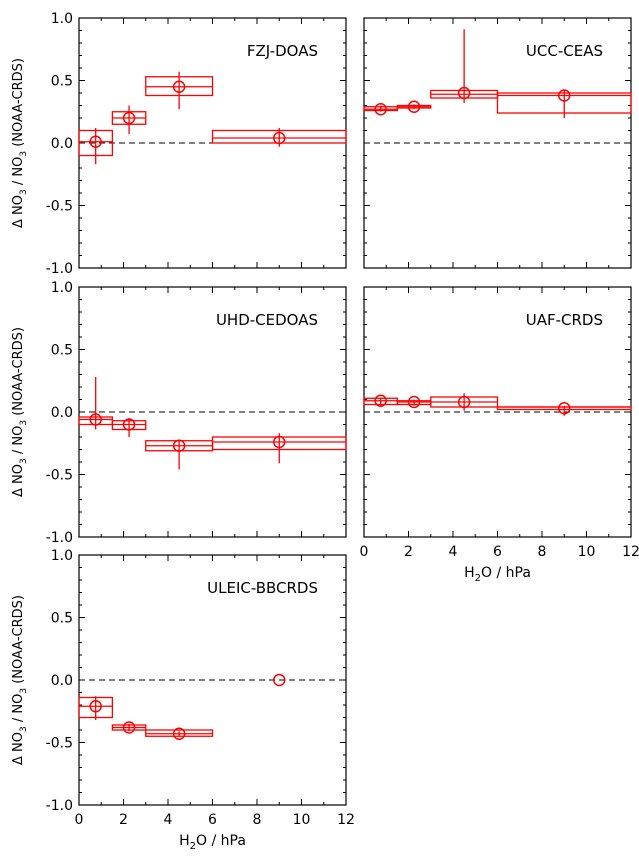 This screenshot has height=856, width=639. Describe the element at coordinates (564, 320) in the screenshot. I see `panel-title: UAF-CRDS` at that location.